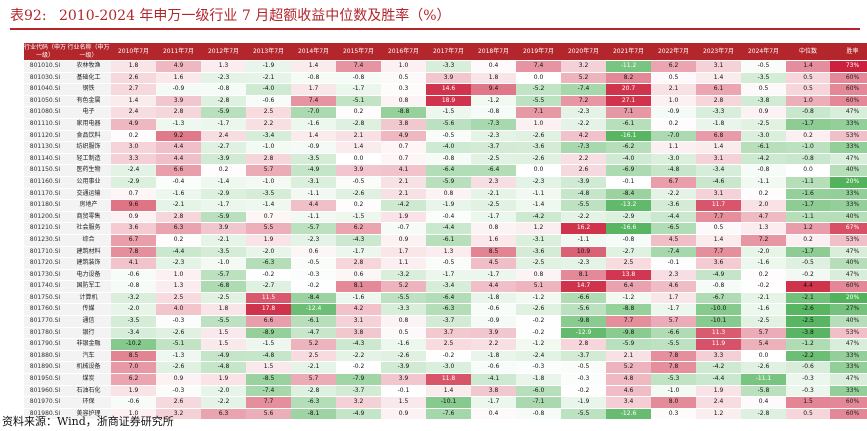 This screenshot has height=431, width=867. What do you see at coordinates (88, 344) in the screenshot?
I see `industry-name-cell: 非银金融` at bounding box center [88, 344].